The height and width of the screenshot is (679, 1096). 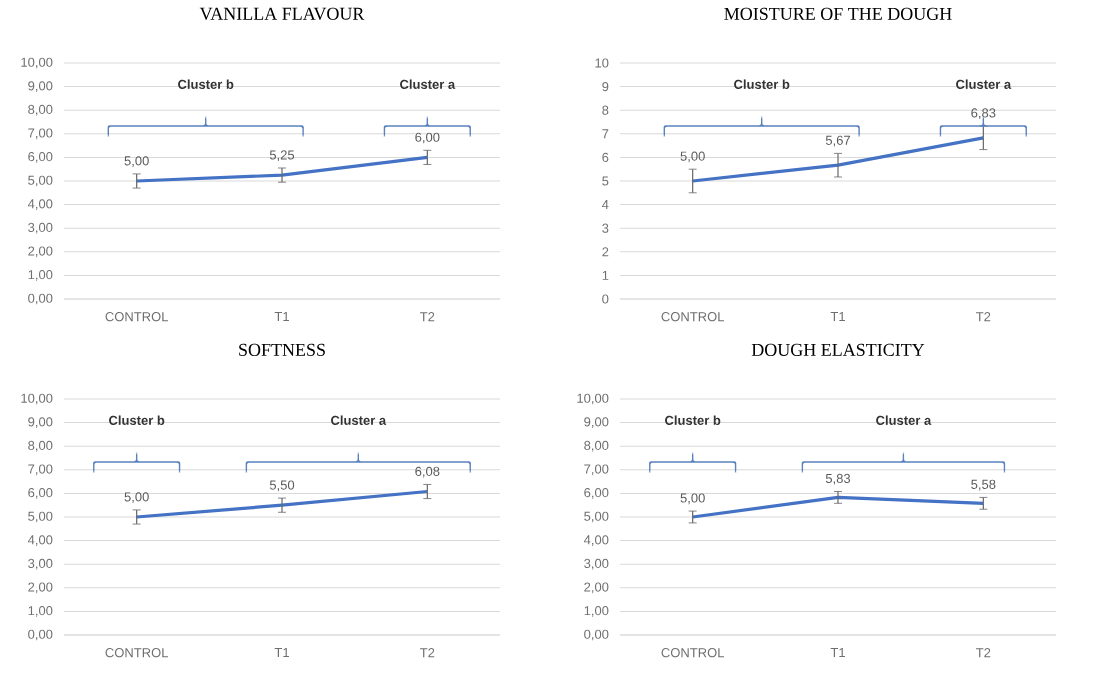 What do you see at coordinates (838, 13) in the screenshot?
I see `chart-title: MOISTURE OF THE DOUGH` at bounding box center [838, 13].